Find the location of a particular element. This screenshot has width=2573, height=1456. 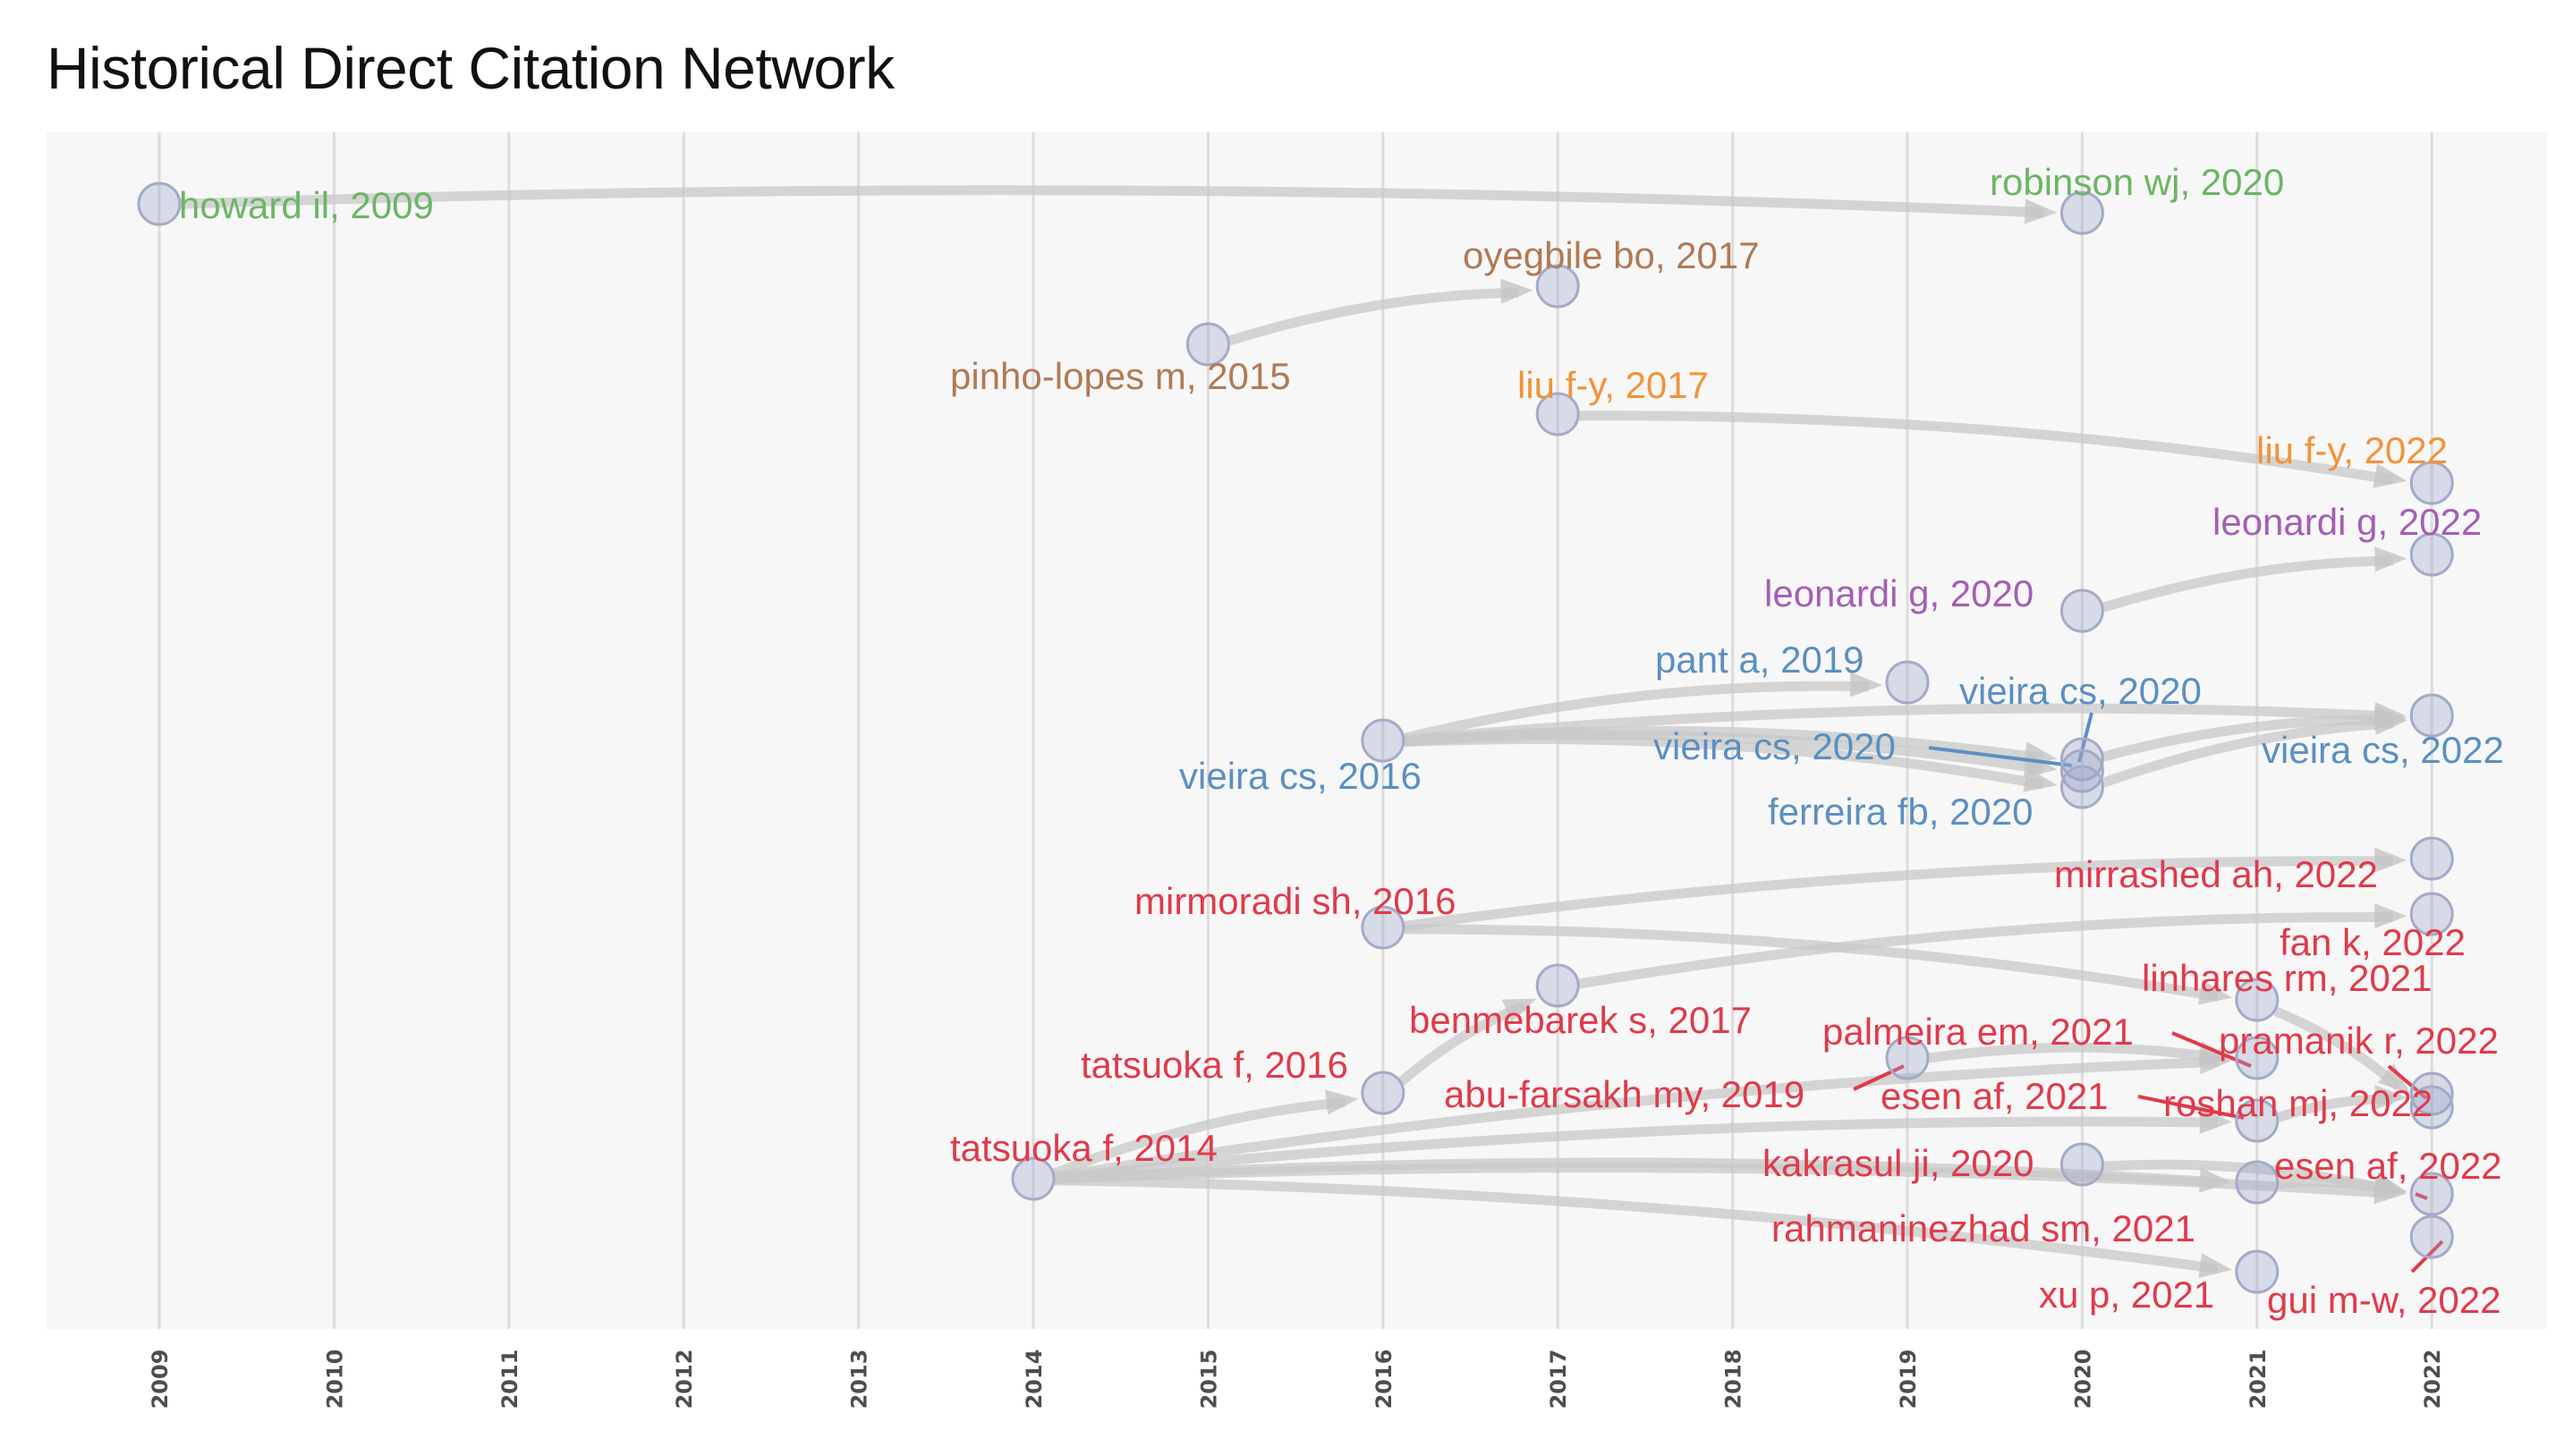

edge-tatsuoka2014-to-palmeira2021 is located at coordinates (1636, 1119).